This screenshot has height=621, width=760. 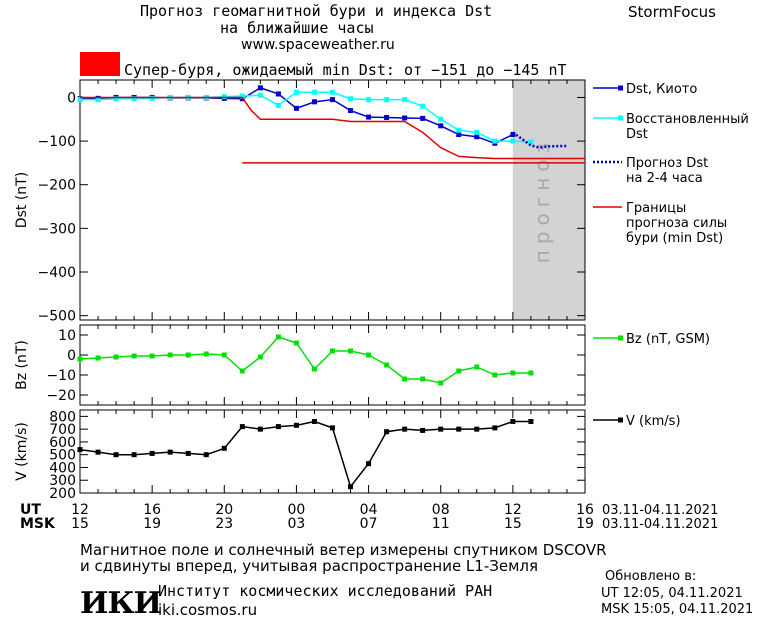 What do you see at coordinates (22, 365) in the screenshot?
I see `y-axis-label: Bz (nT)` at bounding box center [22, 365].